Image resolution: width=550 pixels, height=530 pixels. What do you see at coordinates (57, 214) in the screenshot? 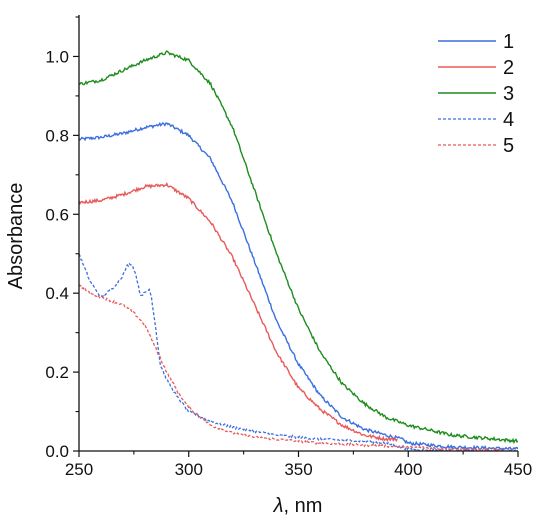
I see `y-tick-label: 0.6` at bounding box center [57, 214].